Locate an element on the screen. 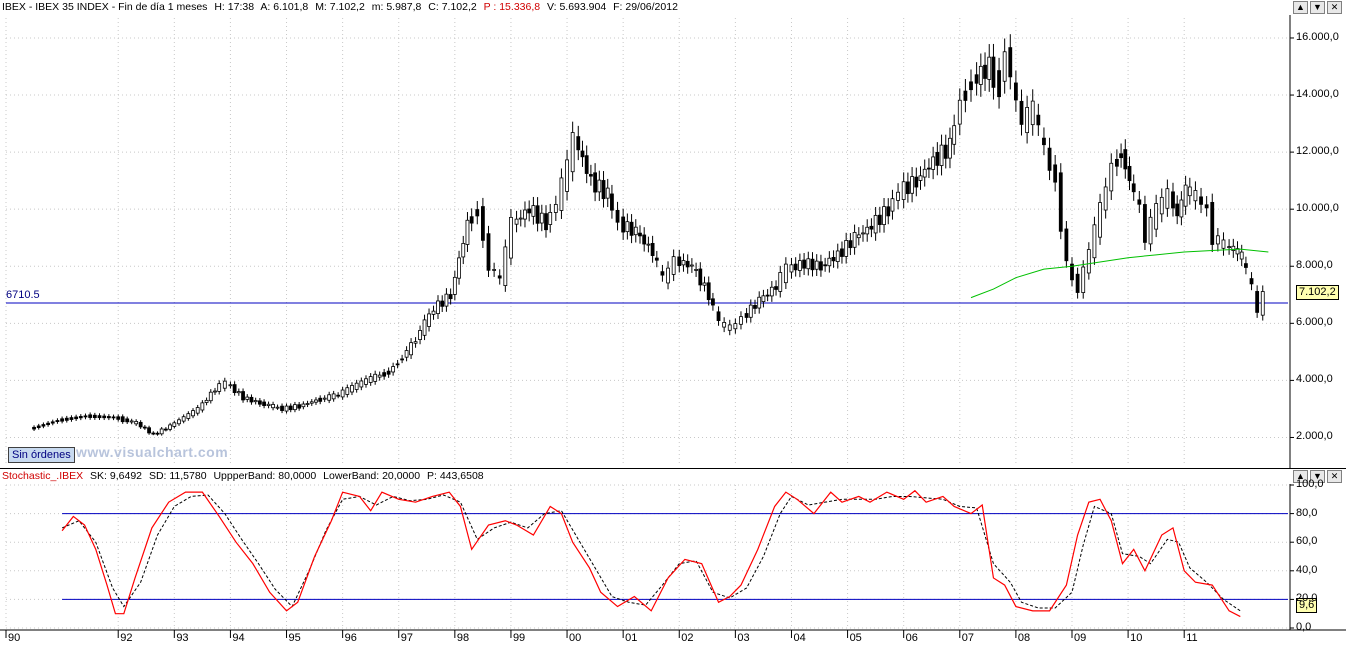 The width and height of the screenshot is (1346, 647). last-price-tag: 7.102,2 is located at coordinates (1317, 292).